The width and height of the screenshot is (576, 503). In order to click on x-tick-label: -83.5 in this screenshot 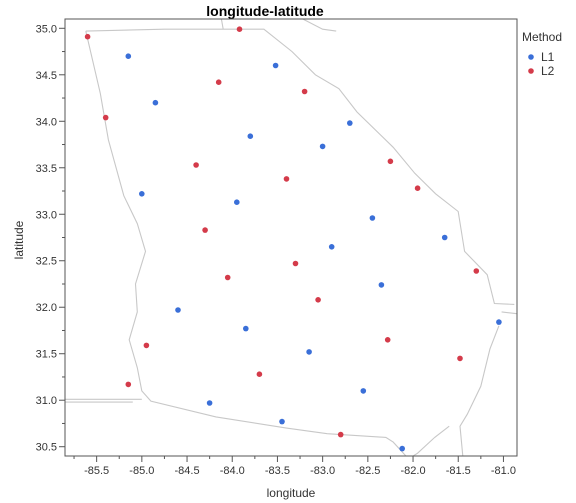, I will do `click(277, 471)`.